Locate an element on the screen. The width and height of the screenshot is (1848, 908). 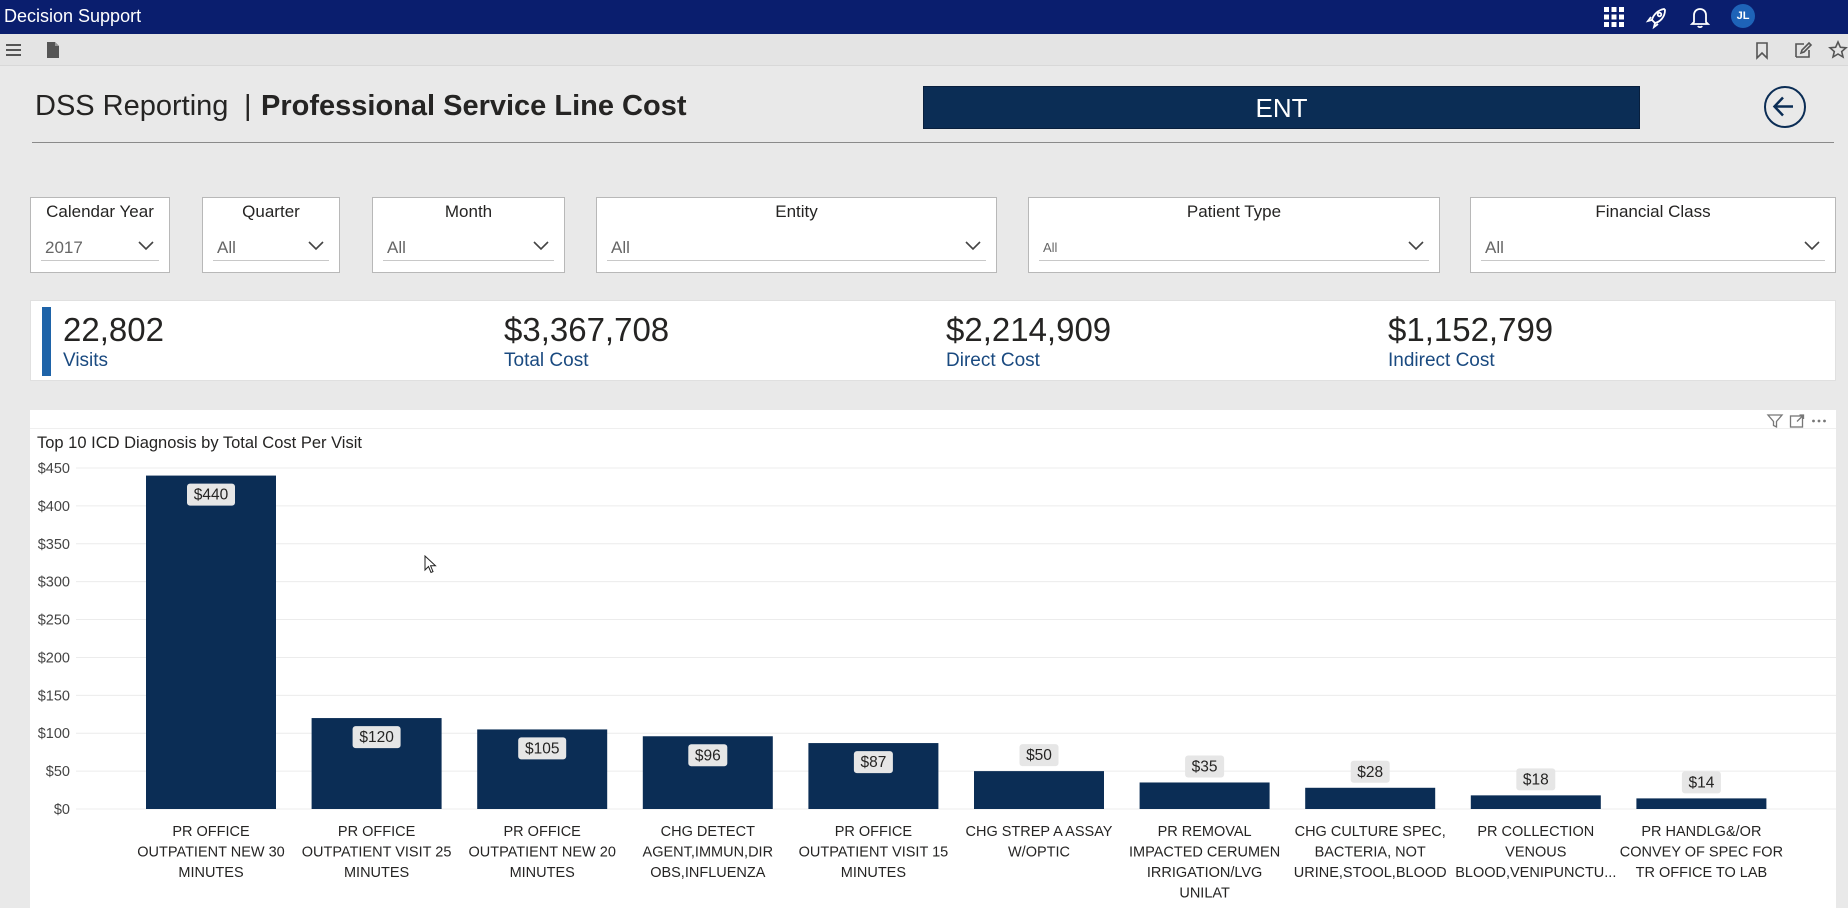
month-value: All is located at coordinates (396, 247).